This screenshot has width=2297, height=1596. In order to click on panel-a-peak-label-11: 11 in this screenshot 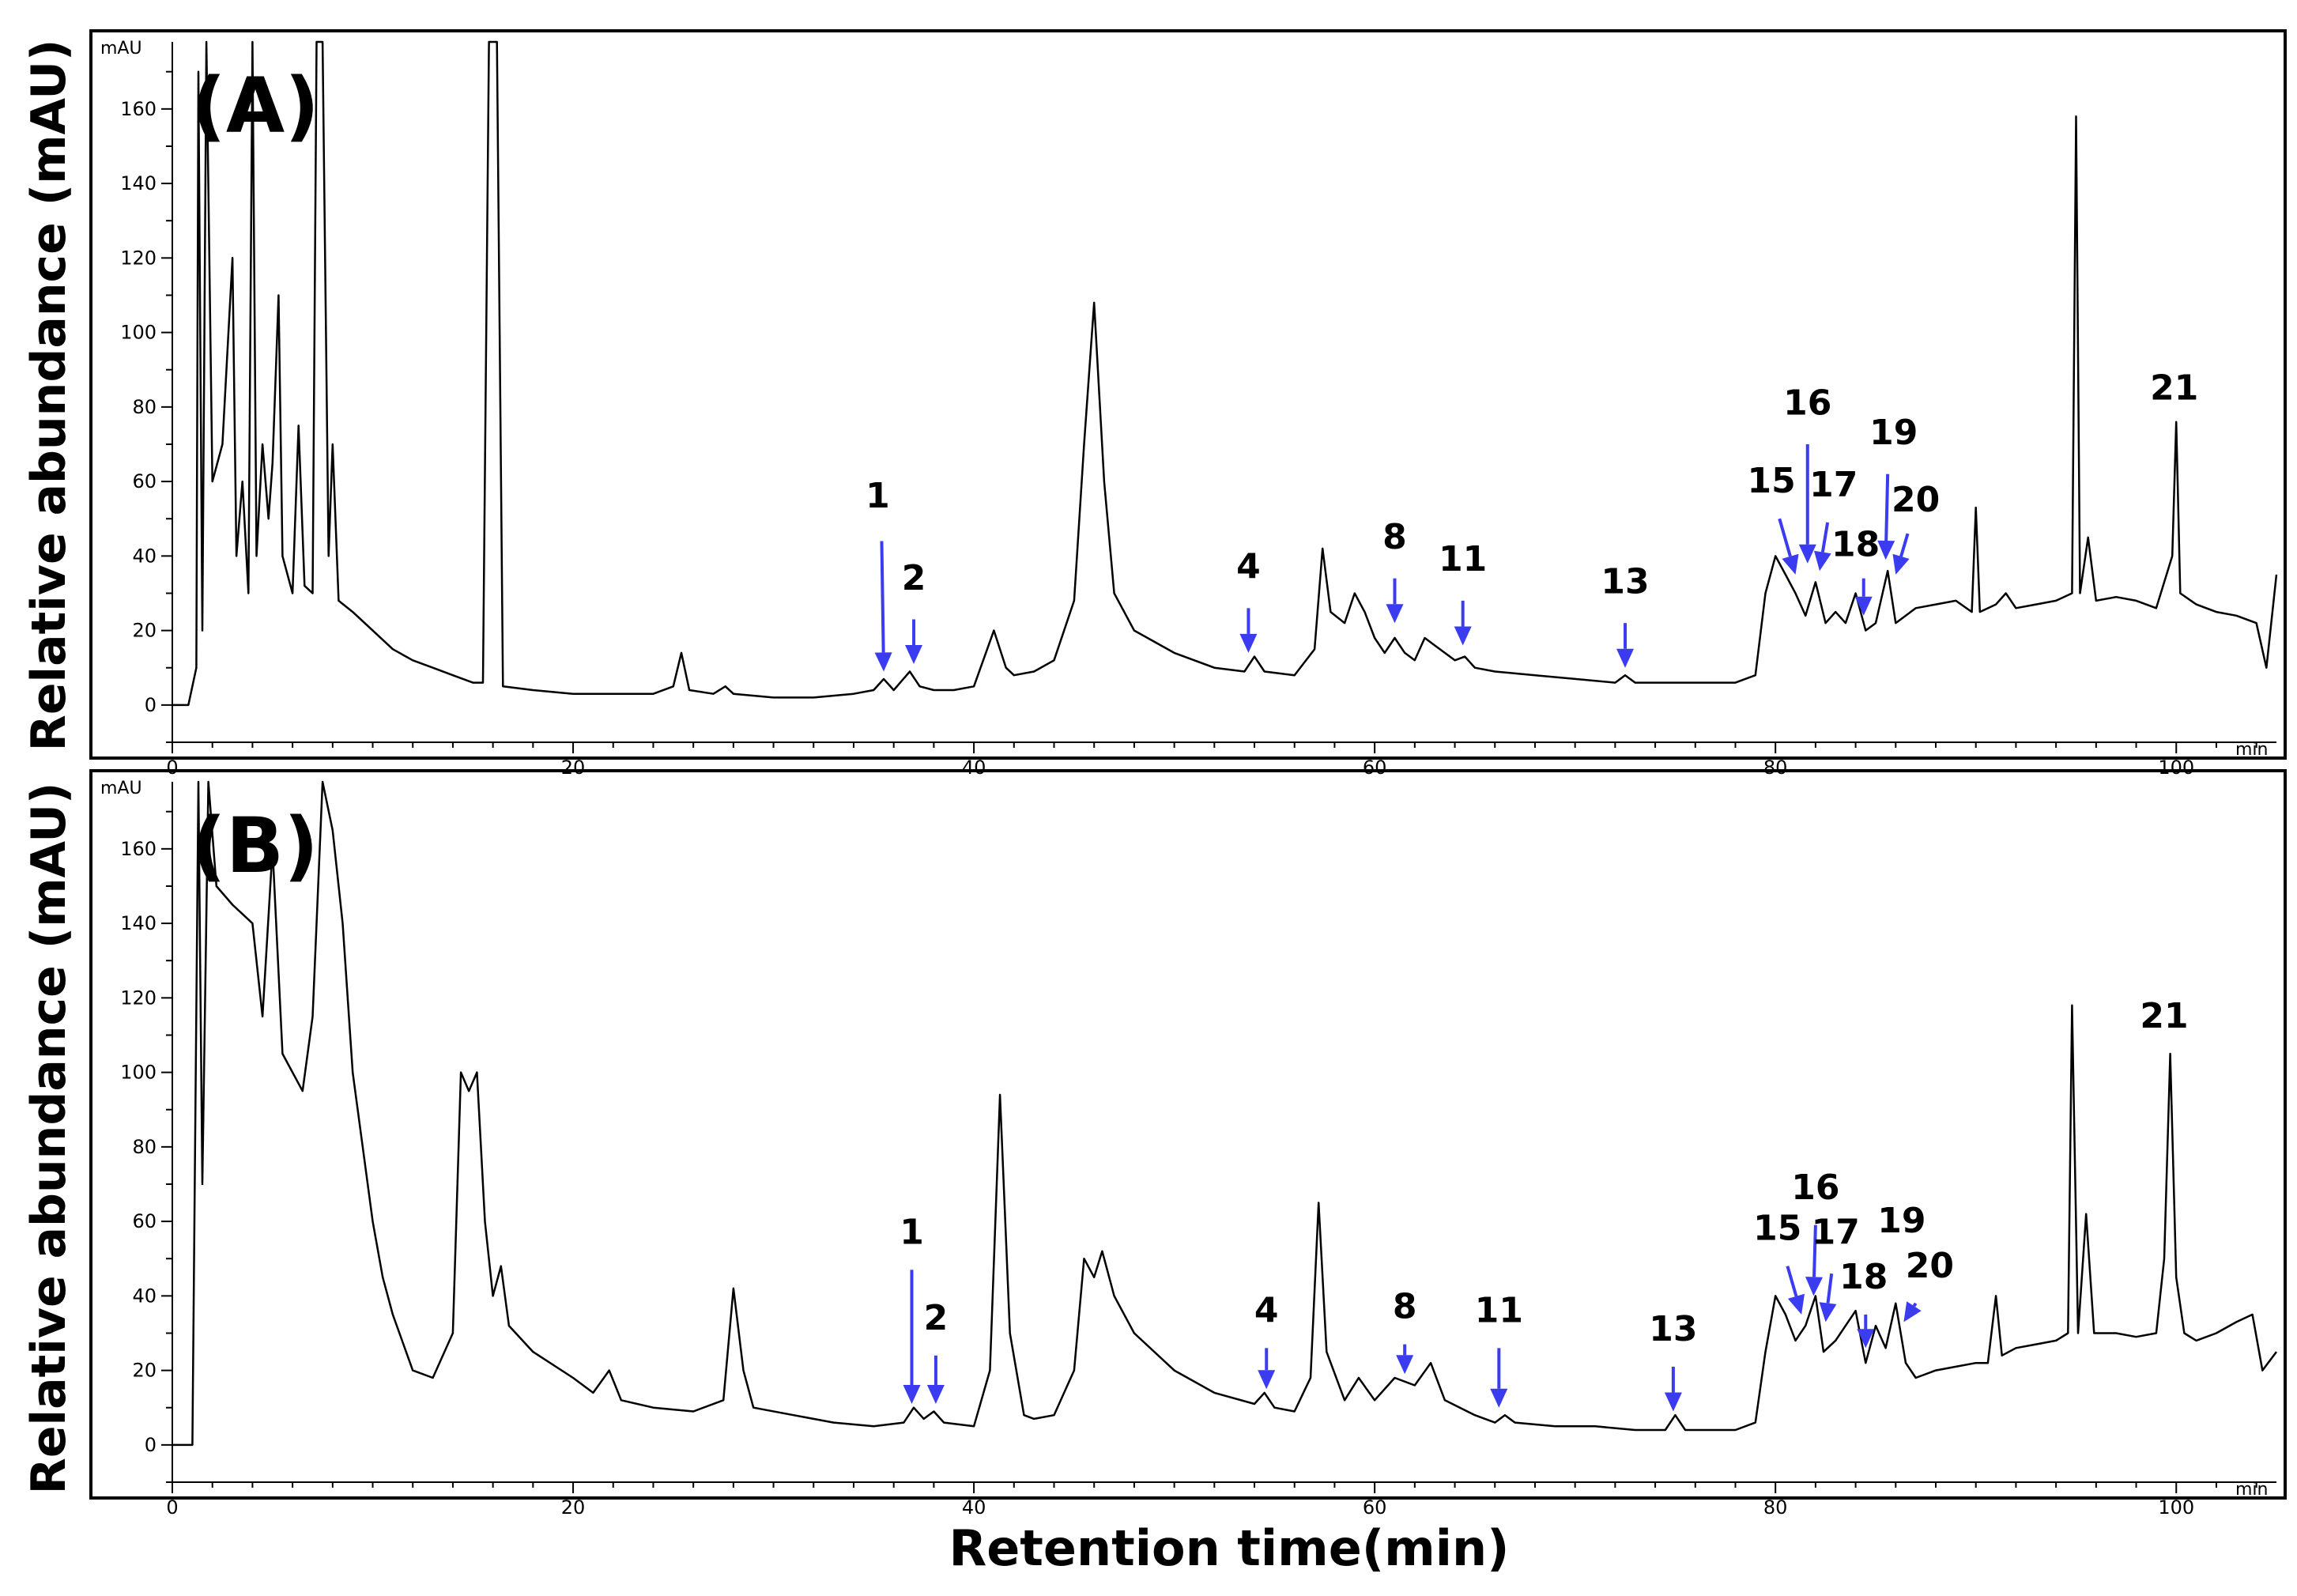, I will do `click(1463, 559)`.